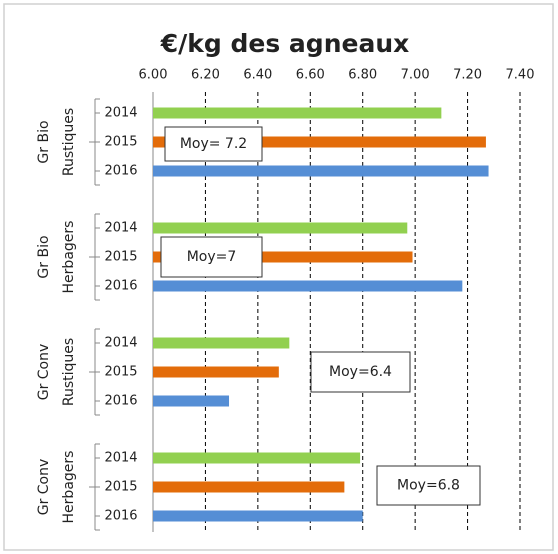 The width and height of the screenshot is (558, 554). Describe the element at coordinates (257, 75) in the screenshot. I see `x-tick-label: 6.40` at that location.